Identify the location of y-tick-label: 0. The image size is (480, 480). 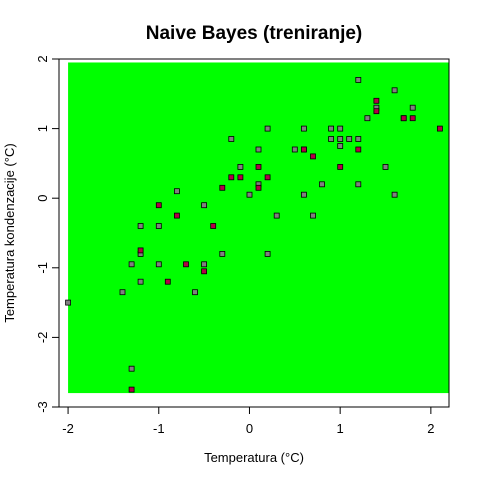
(42, 198).